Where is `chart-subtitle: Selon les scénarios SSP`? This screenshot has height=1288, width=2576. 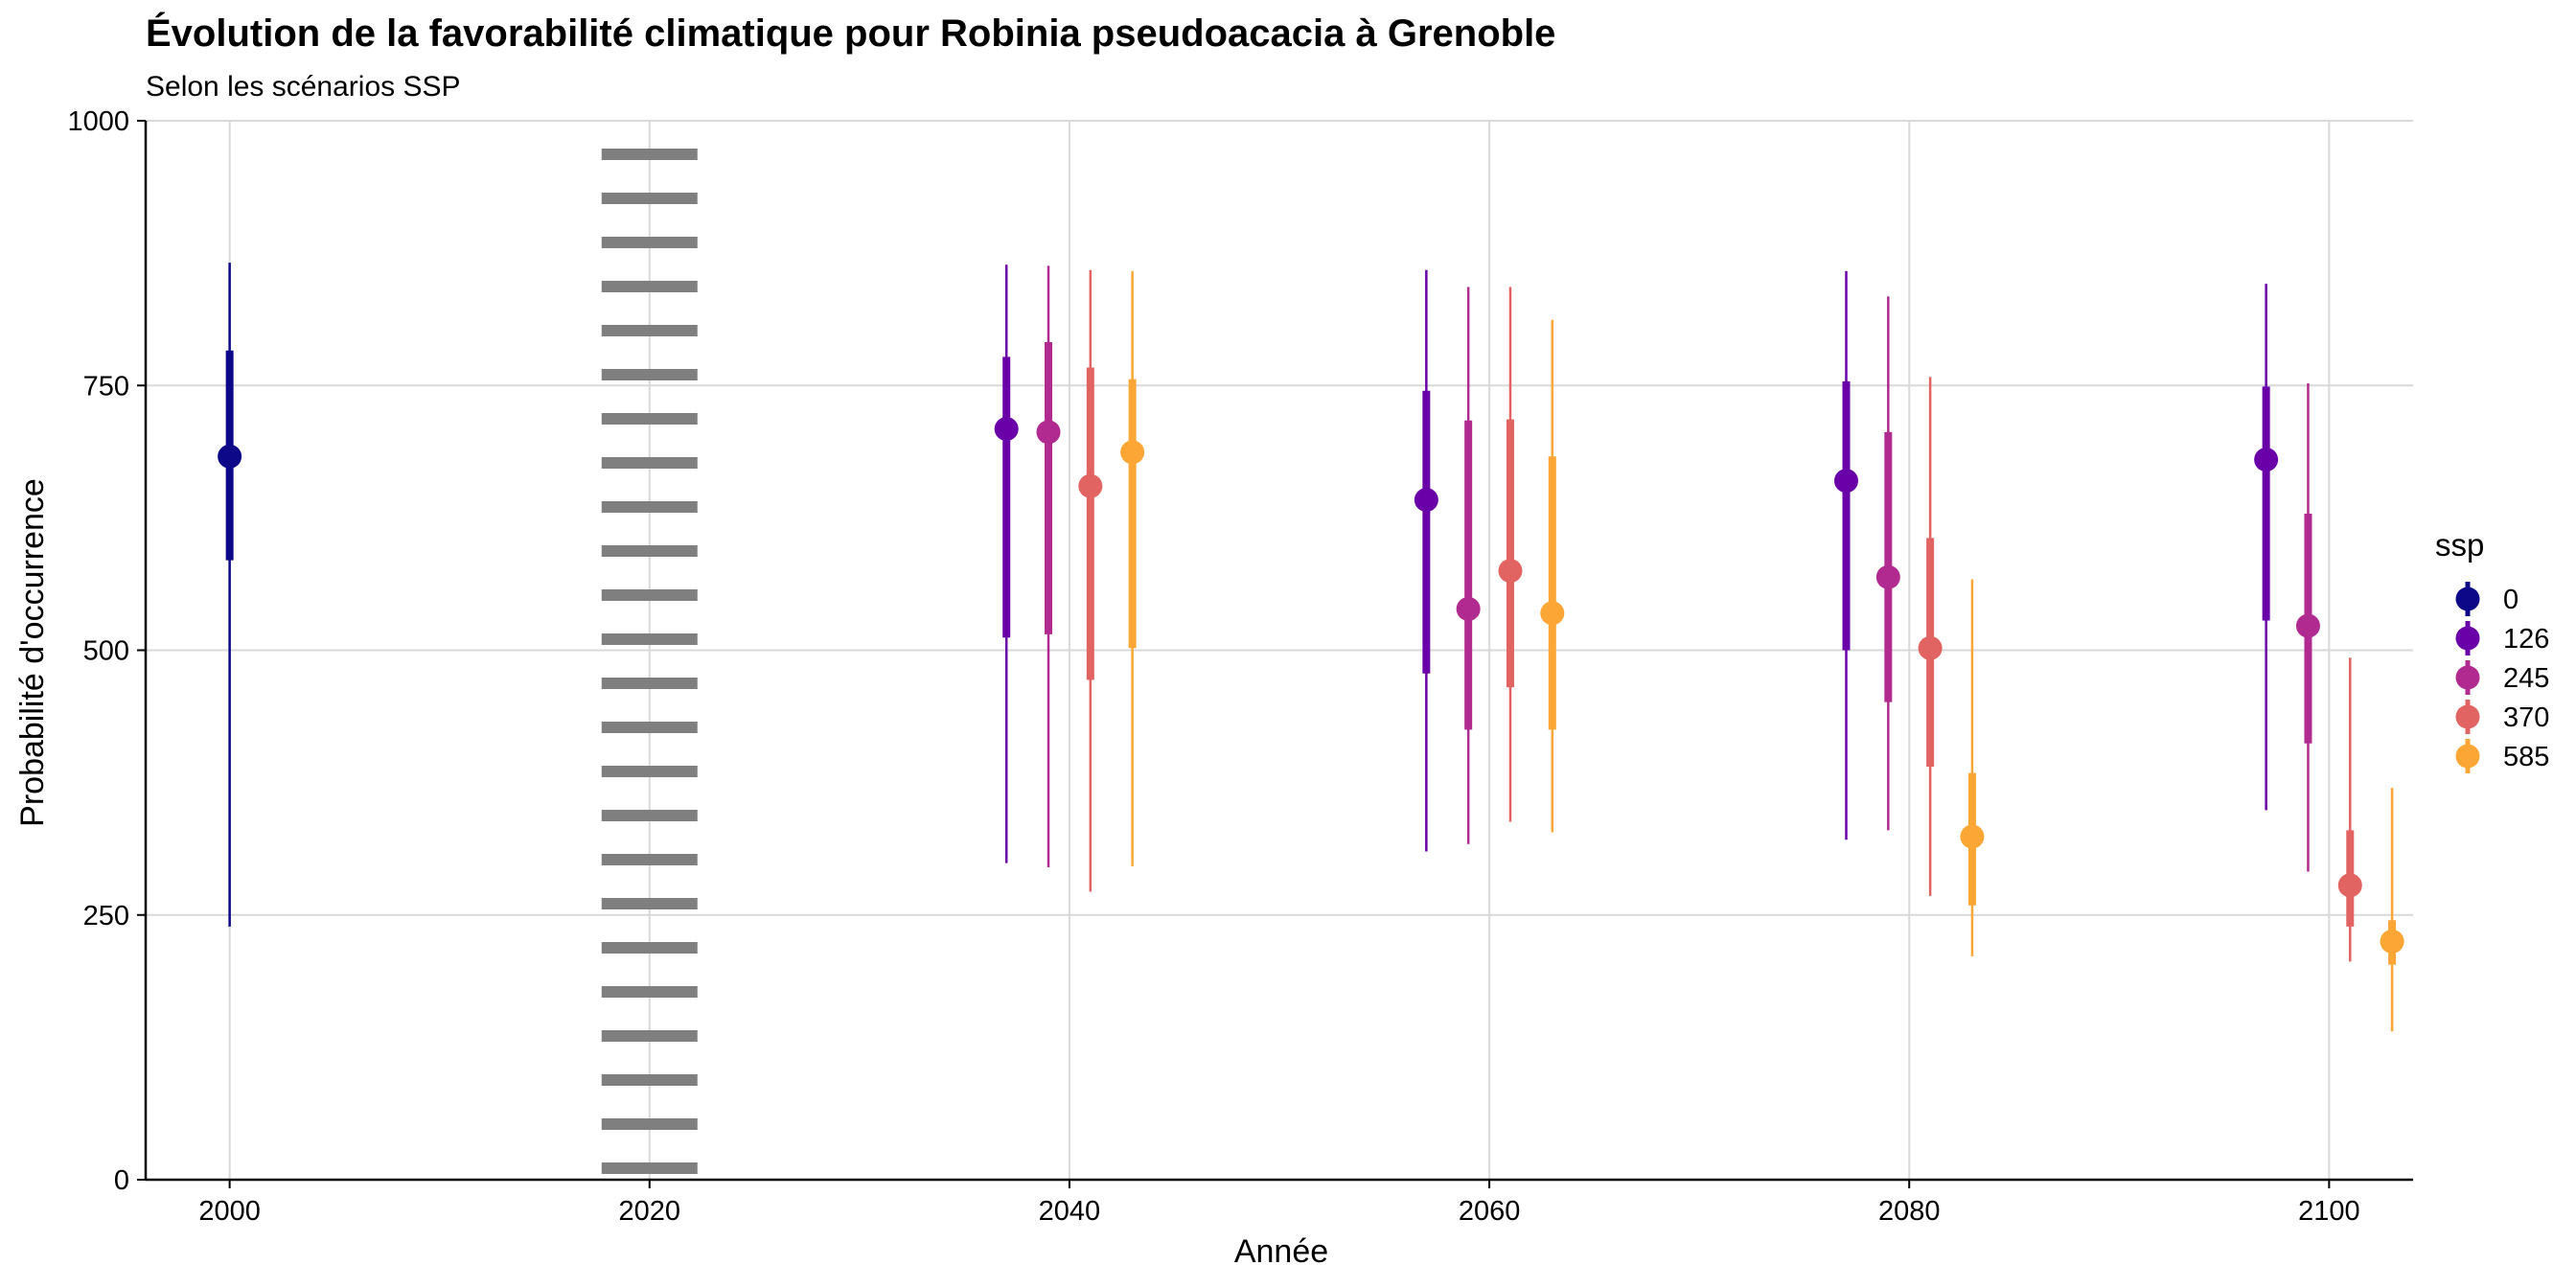 chart-subtitle: Selon les scénarios SSP is located at coordinates (303, 87).